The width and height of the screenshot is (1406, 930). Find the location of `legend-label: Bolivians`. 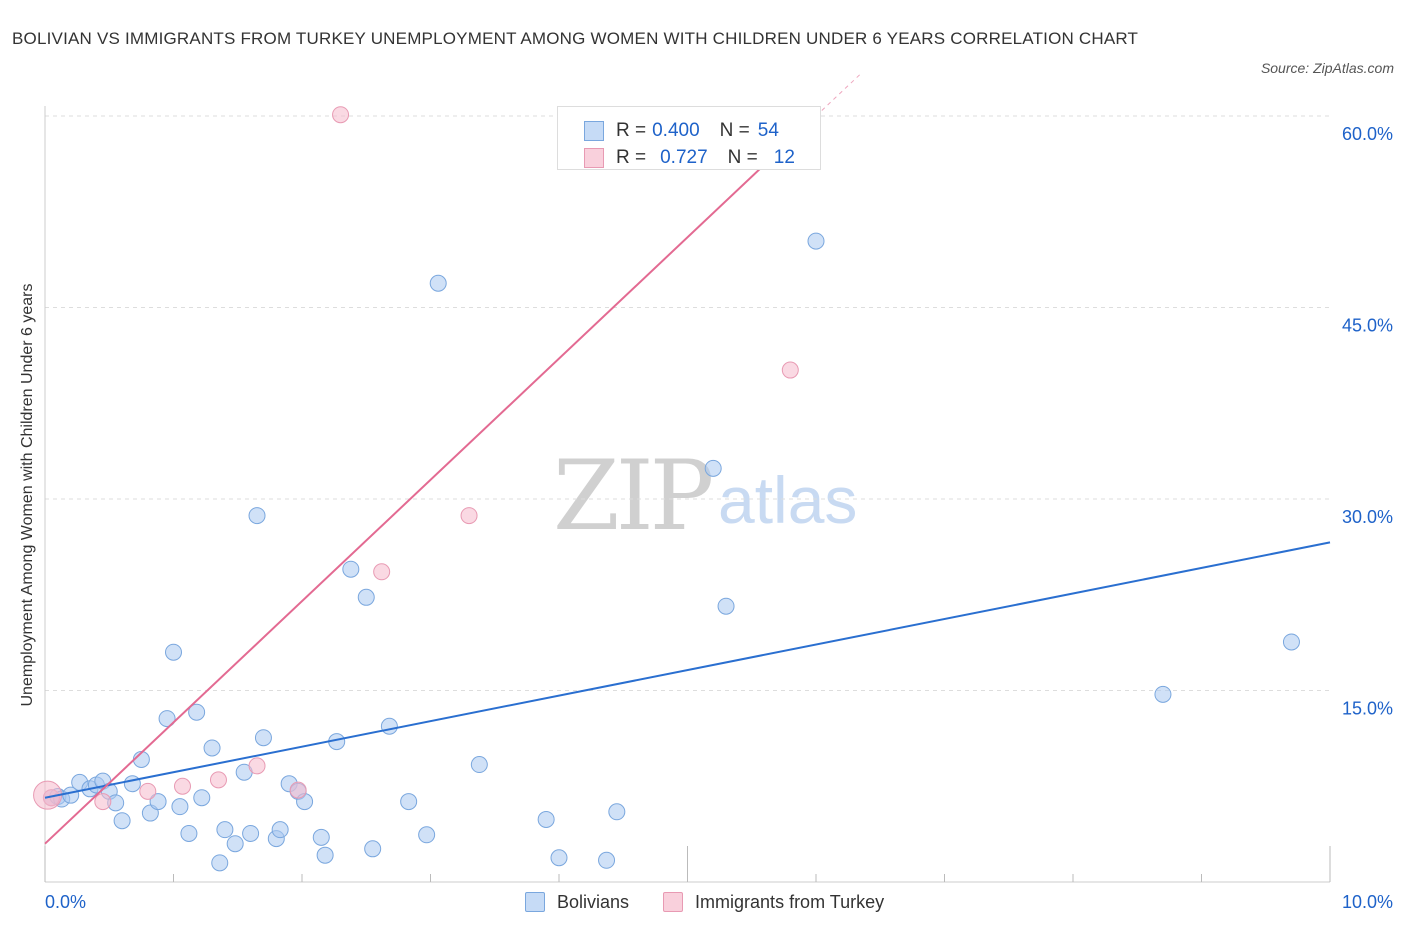

legend-label: Bolivians is located at coordinates (593, 901).